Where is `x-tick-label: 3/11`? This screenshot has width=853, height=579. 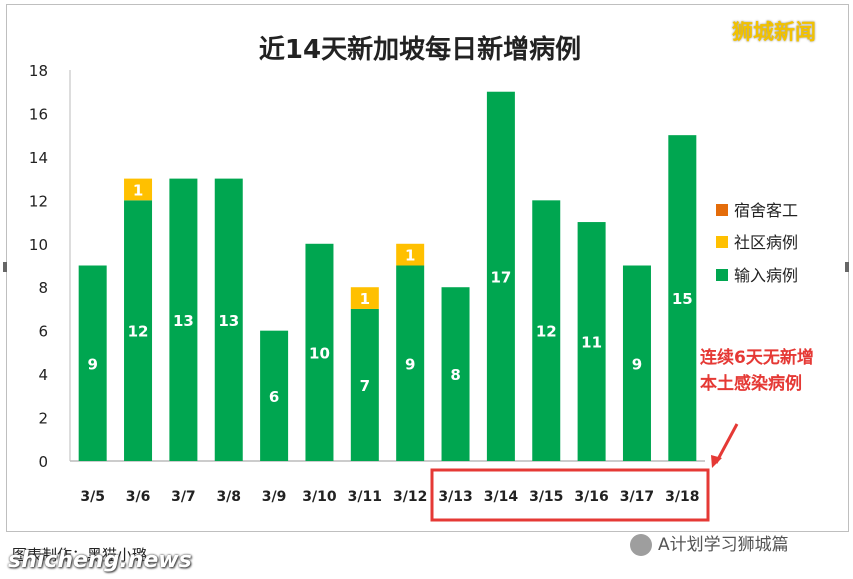 x-tick-label: 3/11 is located at coordinates (365, 497).